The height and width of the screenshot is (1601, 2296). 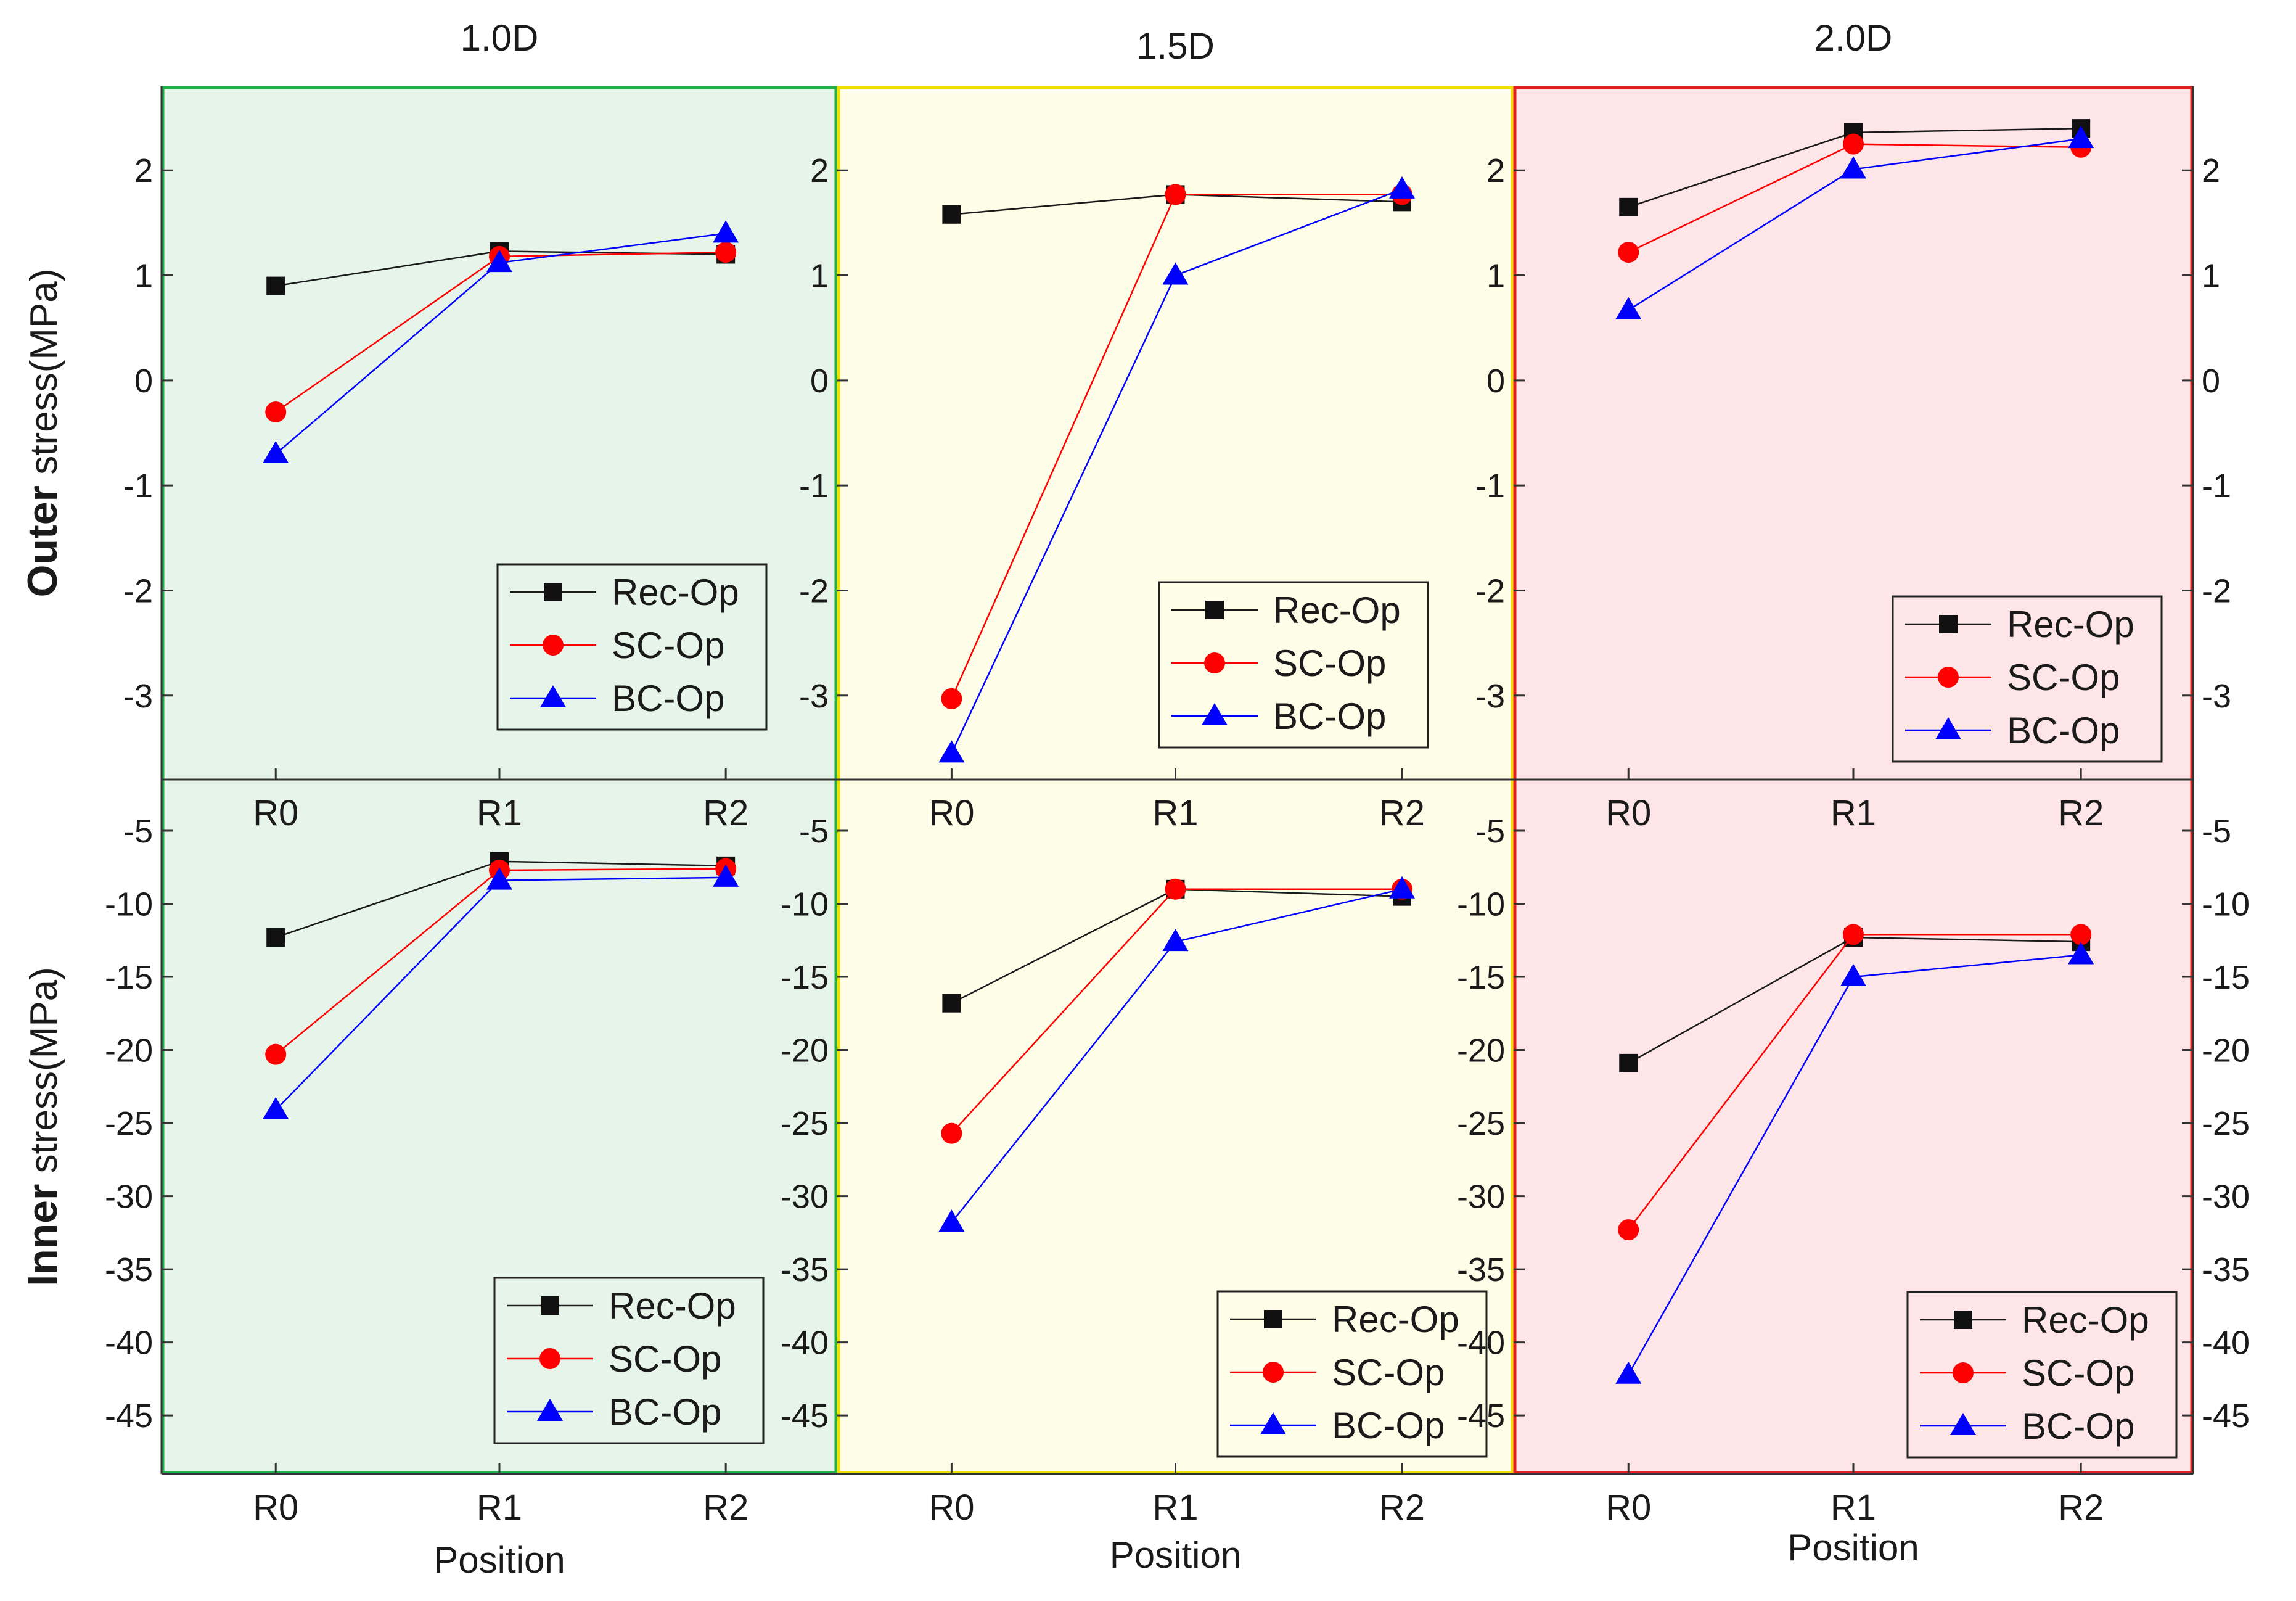 What do you see at coordinates (129, 1050) in the screenshot?
I see `y-tick-label: -20` at bounding box center [129, 1050].